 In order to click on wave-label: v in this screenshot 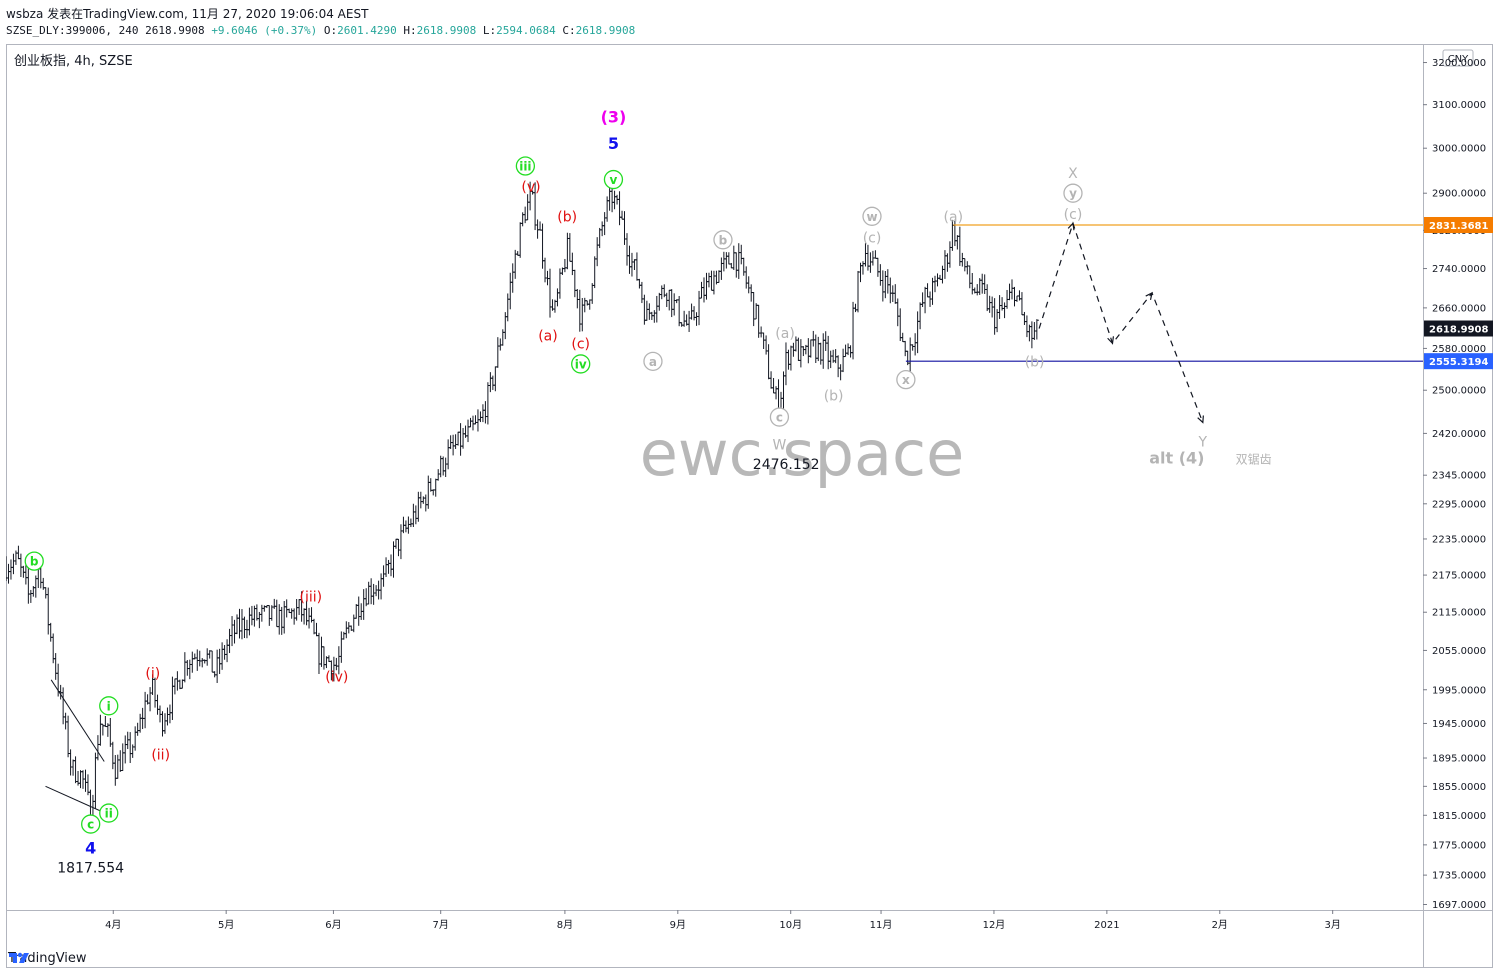, I will do `click(614, 180)`.